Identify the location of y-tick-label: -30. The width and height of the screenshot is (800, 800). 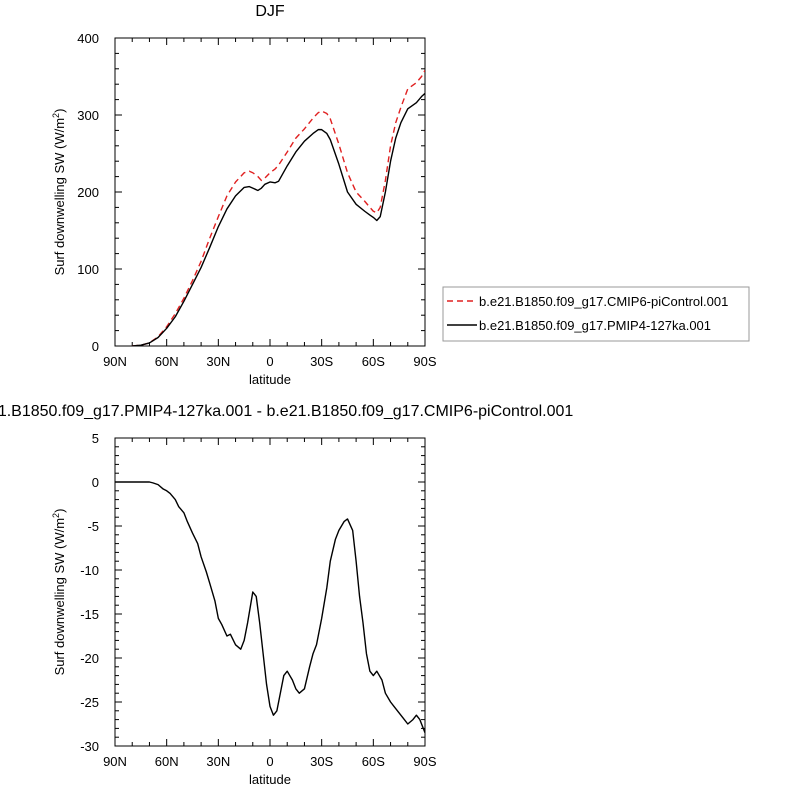
(89, 746).